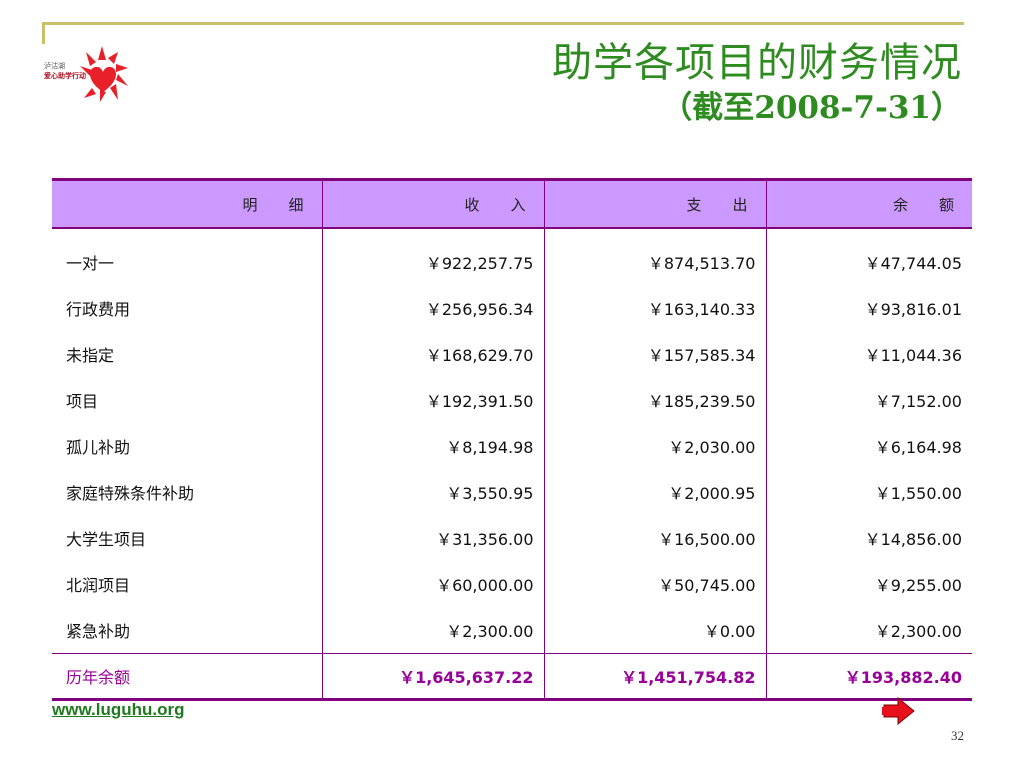 The image size is (1024, 768). I want to click on row-balance: ￥7,152.00, so click(868, 400).